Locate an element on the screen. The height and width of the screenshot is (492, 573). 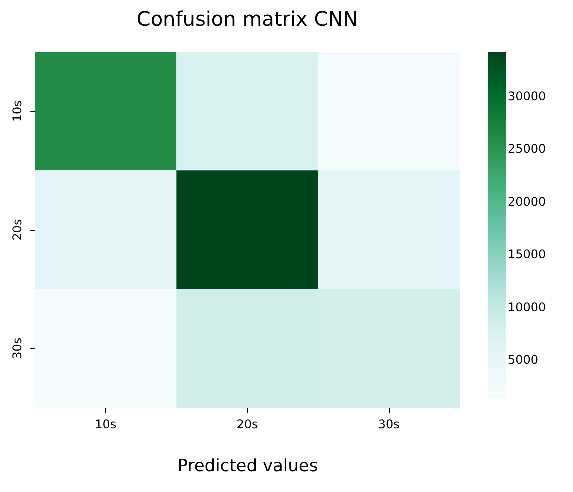
y-tick-label: 20s is located at coordinates (17, 230).